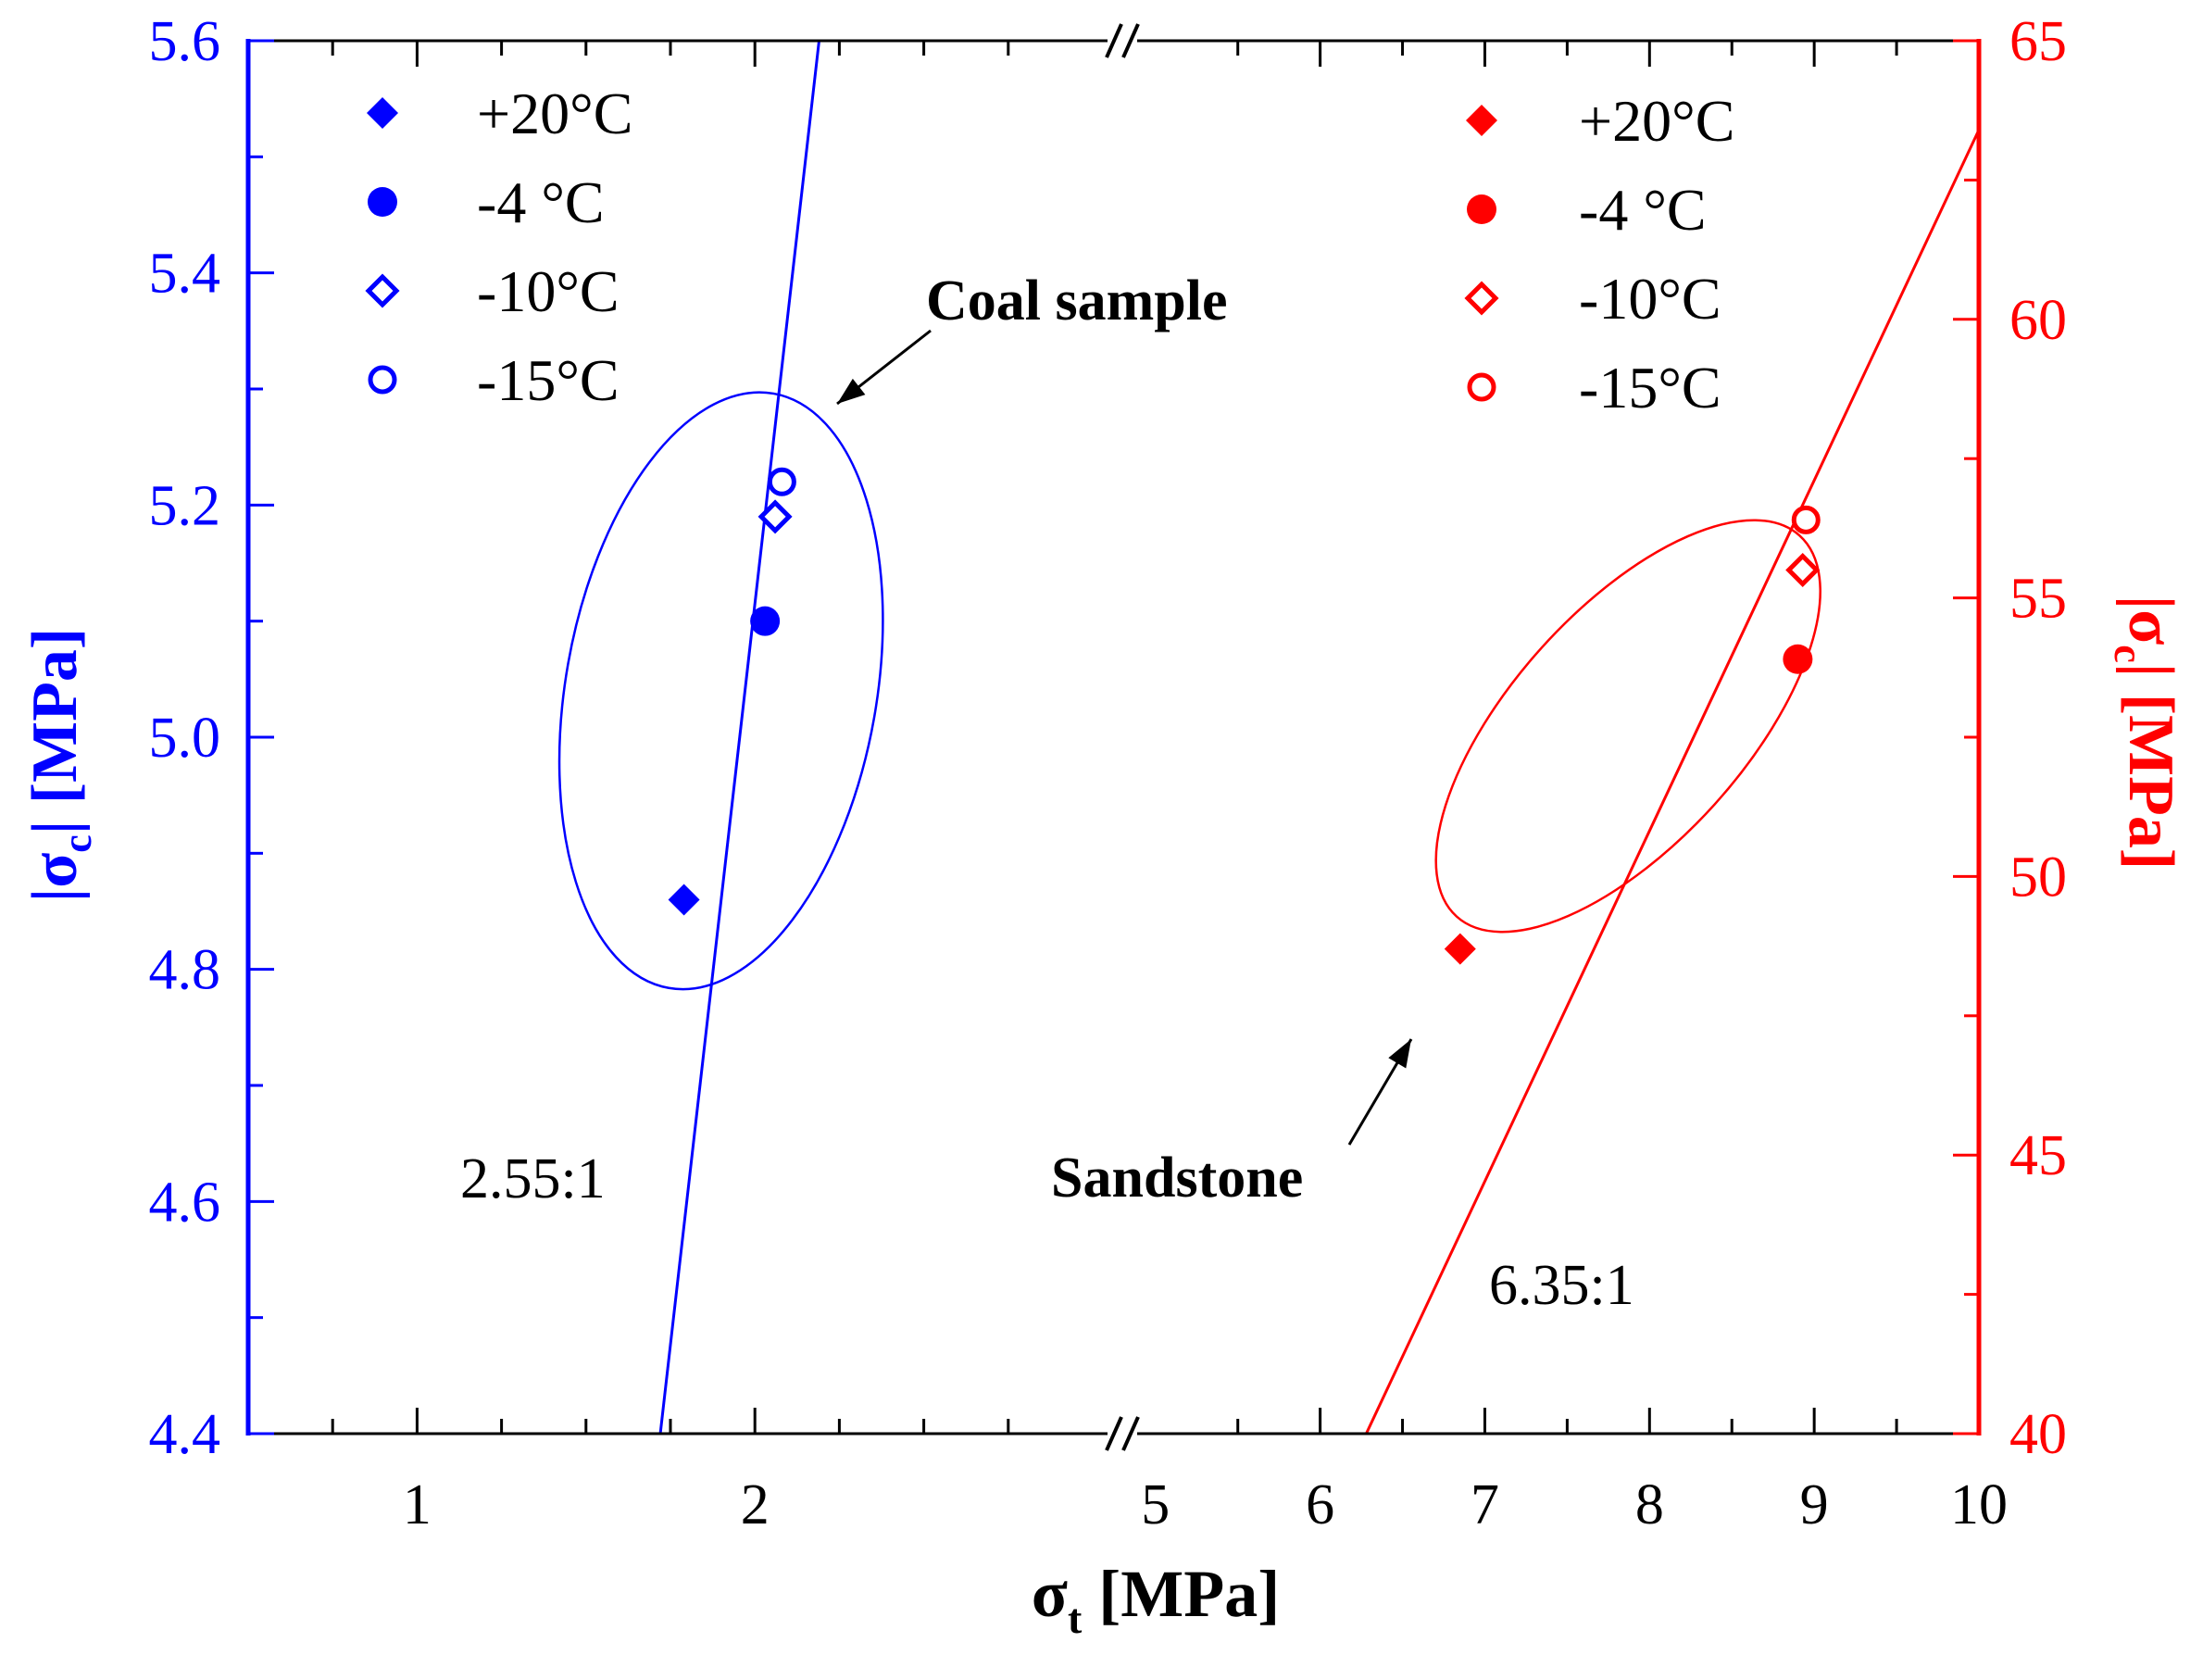 The image size is (2203, 1680). Describe the element at coordinates (2038, 877) in the screenshot. I see `y-right-tick-label: 50` at that location.